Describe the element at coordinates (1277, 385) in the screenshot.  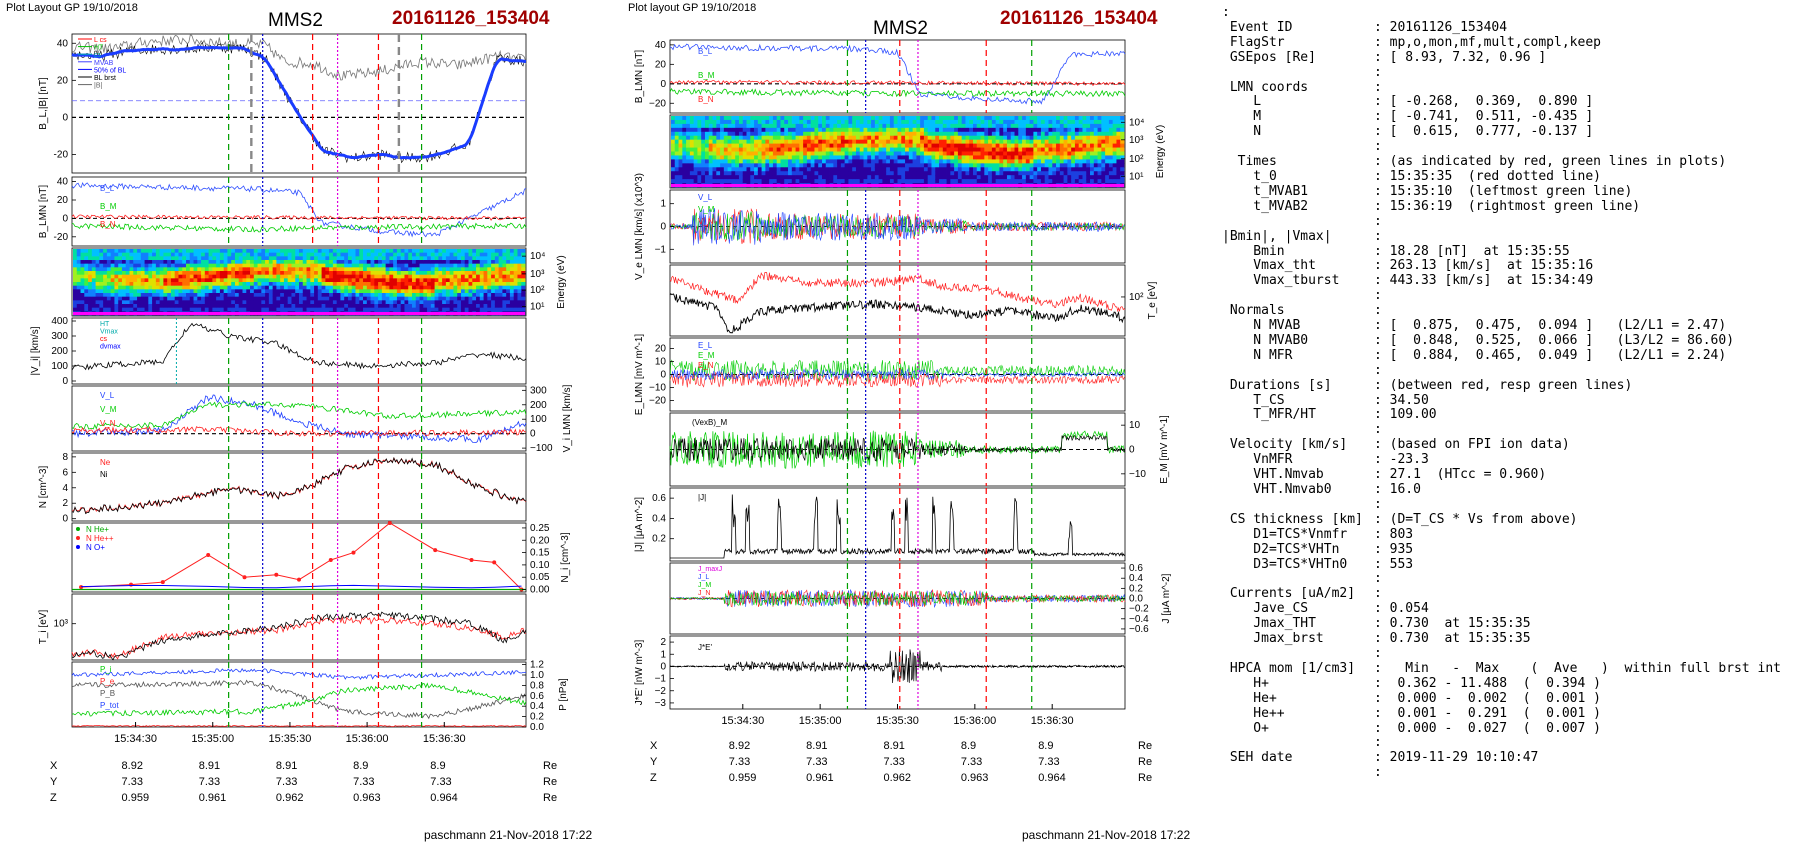
I see `info-key: Durations [s]` at that location.